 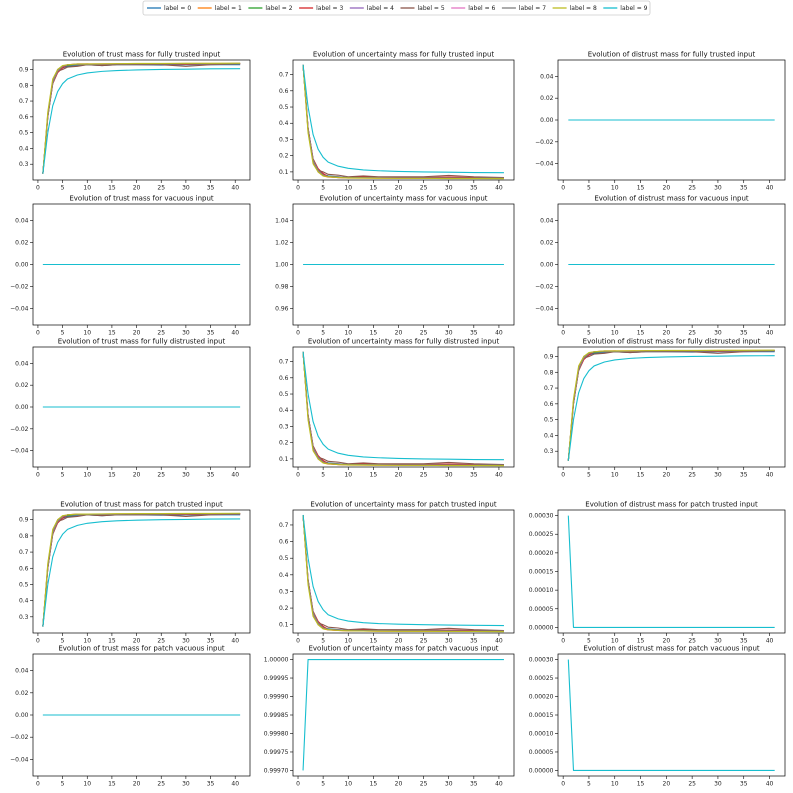 What do you see at coordinates (276, 697) in the screenshot?
I see `y-tick-label: 0.99990` at bounding box center [276, 697].